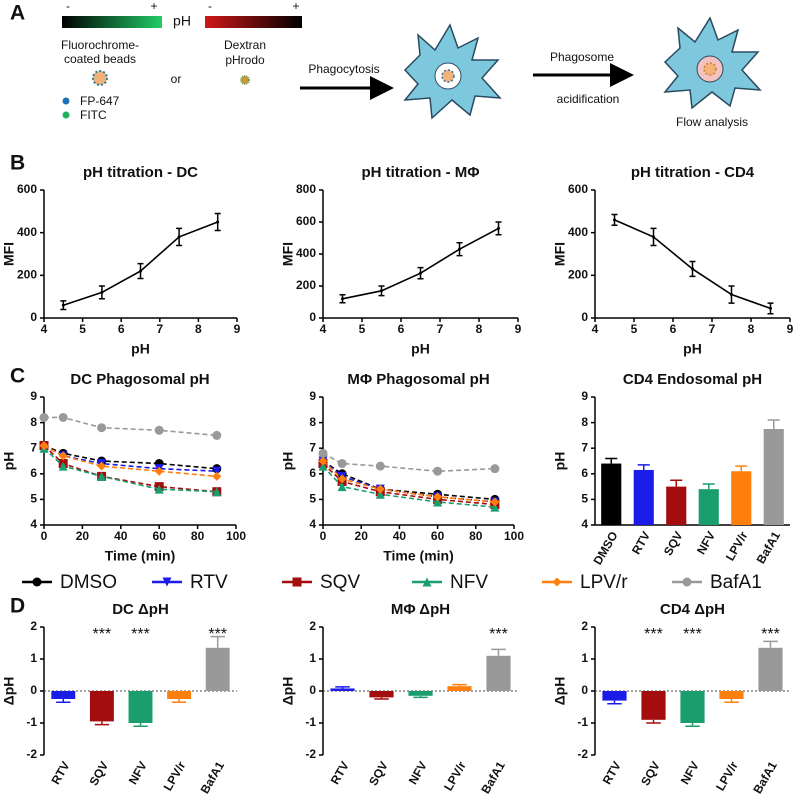 This screenshot has height=794, width=800. What do you see at coordinates (418, 773) in the screenshot?
I see `x-tick-label: NFV` at bounding box center [418, 773].